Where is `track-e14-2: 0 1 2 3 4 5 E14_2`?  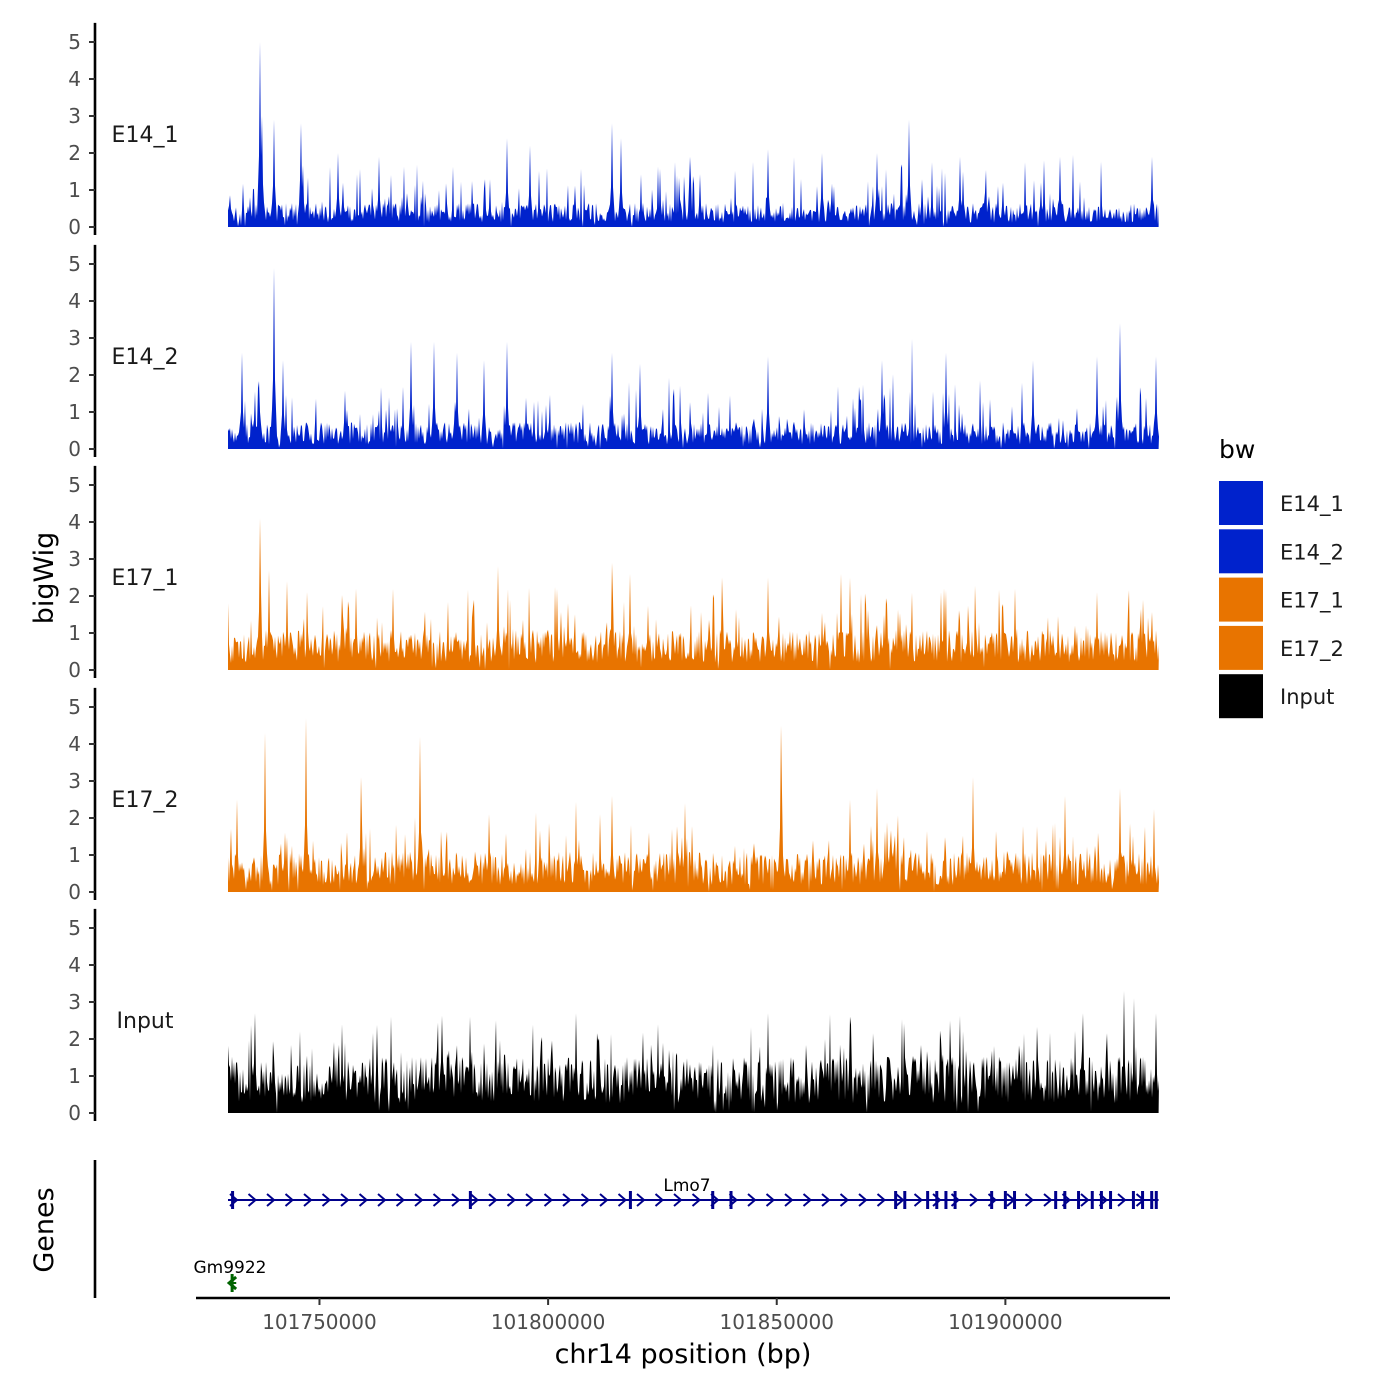
track-e14-2: 0 1 2 3 4 5 E14_2 is located at coordinates (613, 352).